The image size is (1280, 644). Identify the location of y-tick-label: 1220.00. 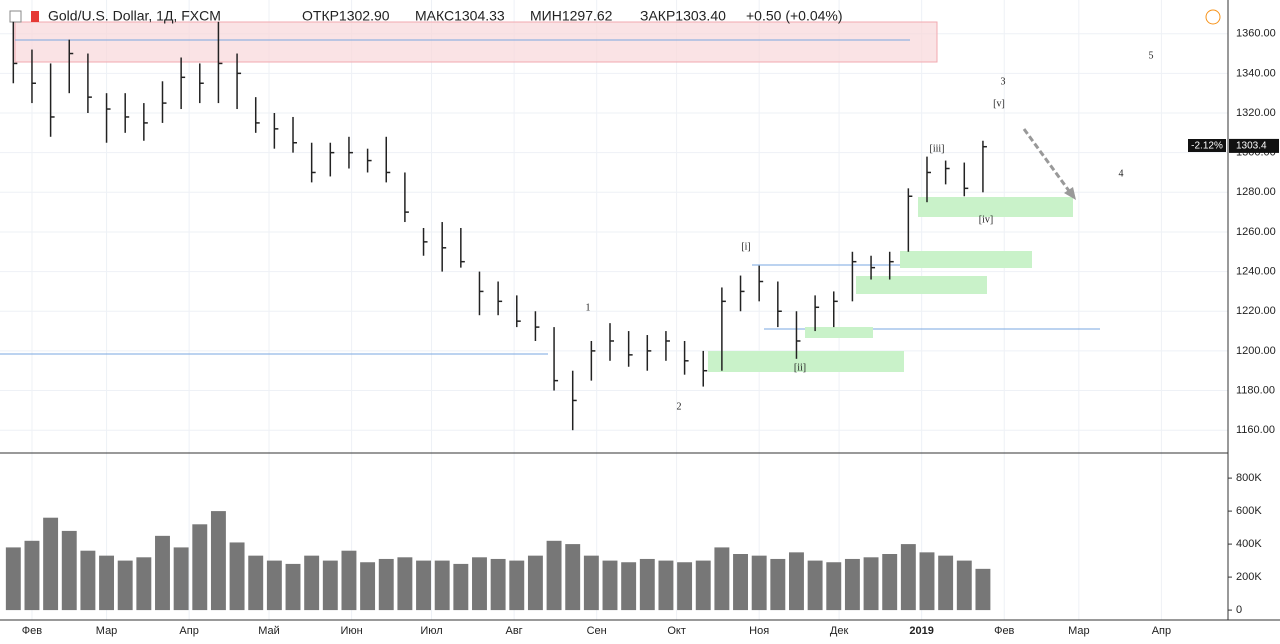
(1256, 311).